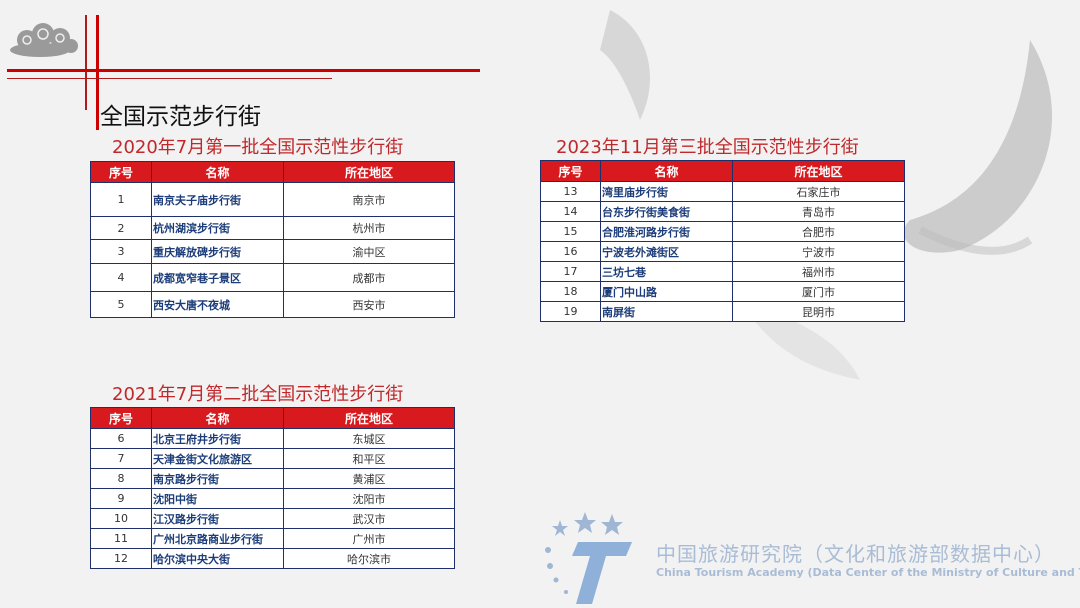  What do you see at coordinates (121, 518) in the screenshot?
I see `row-number: 10` at bounding box center [121, 518].